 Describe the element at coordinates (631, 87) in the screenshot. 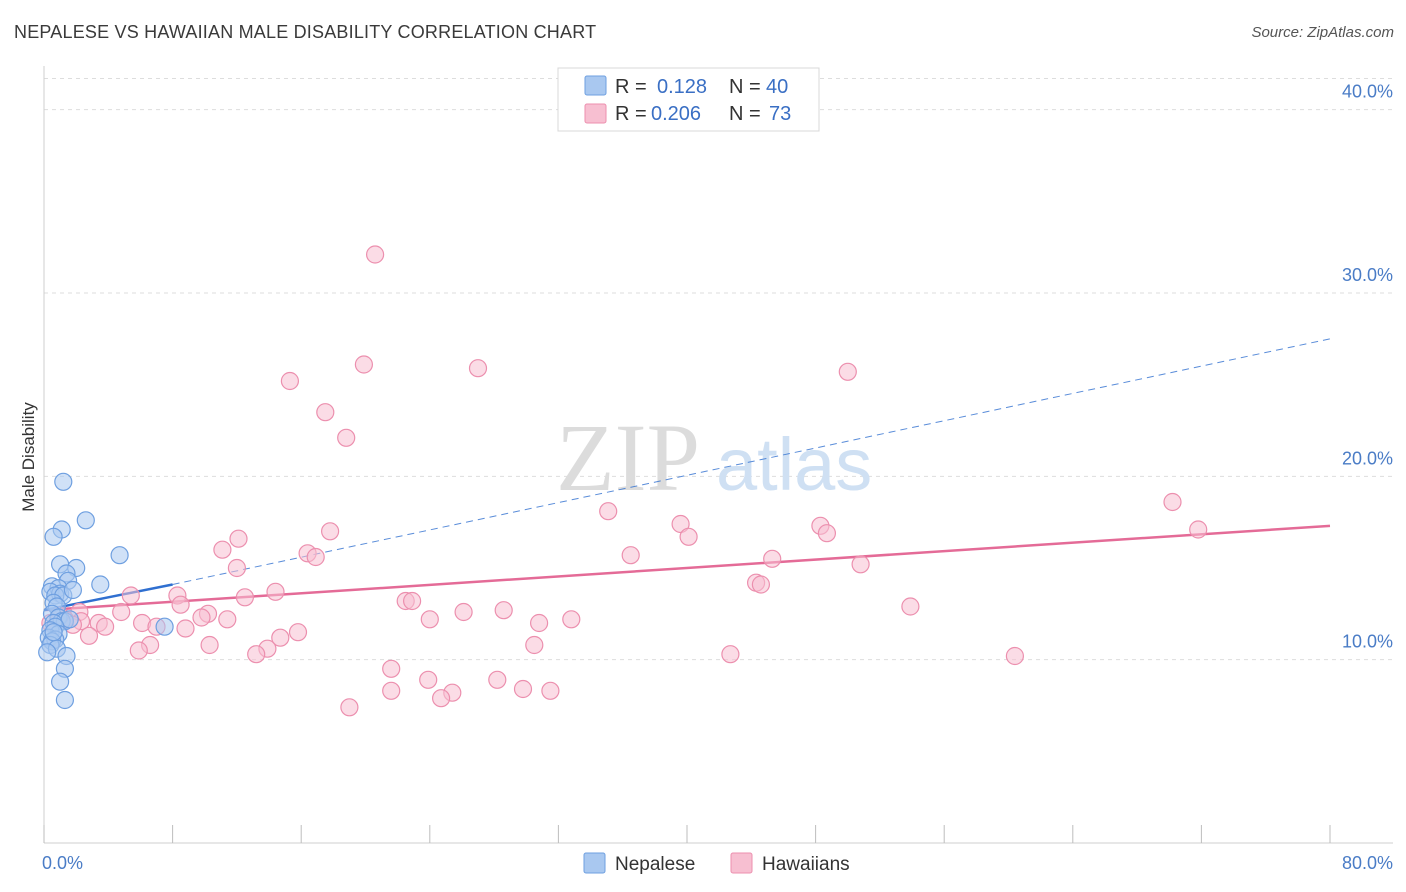

I see `legend-r-label-nepalese: R =` at that location.